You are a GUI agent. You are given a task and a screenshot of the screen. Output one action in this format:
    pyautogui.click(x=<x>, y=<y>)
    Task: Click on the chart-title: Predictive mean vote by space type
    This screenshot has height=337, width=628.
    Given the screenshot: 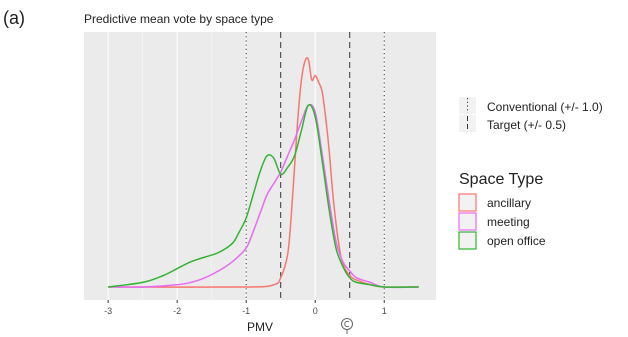 What is the action you would take?
    pyautogui.click(x=179, y=19)
    